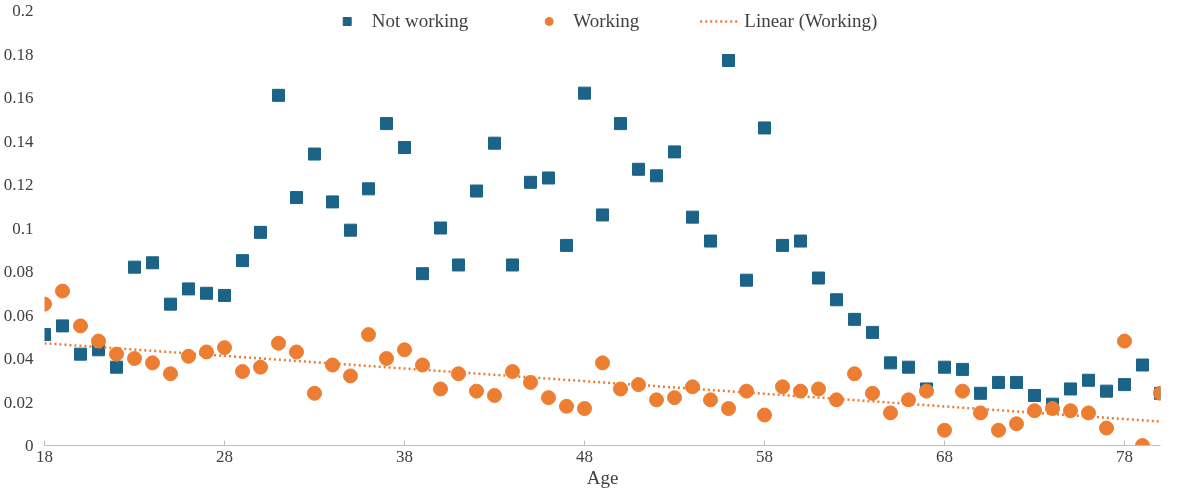  What do you see at coordinates (18, 315) in the screenshot?
I see `y-tick-label: 0.06` at bounding box center [18, 315].